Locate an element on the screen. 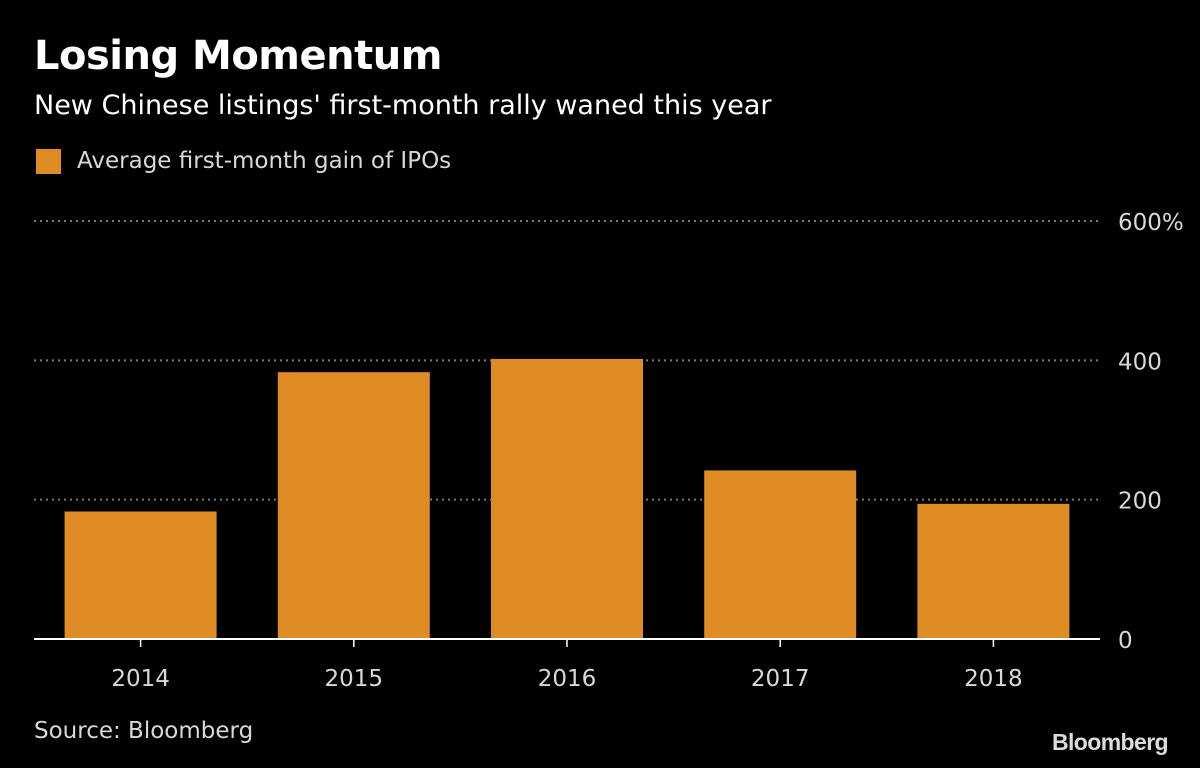  axes is located at coordinates (567, 642).